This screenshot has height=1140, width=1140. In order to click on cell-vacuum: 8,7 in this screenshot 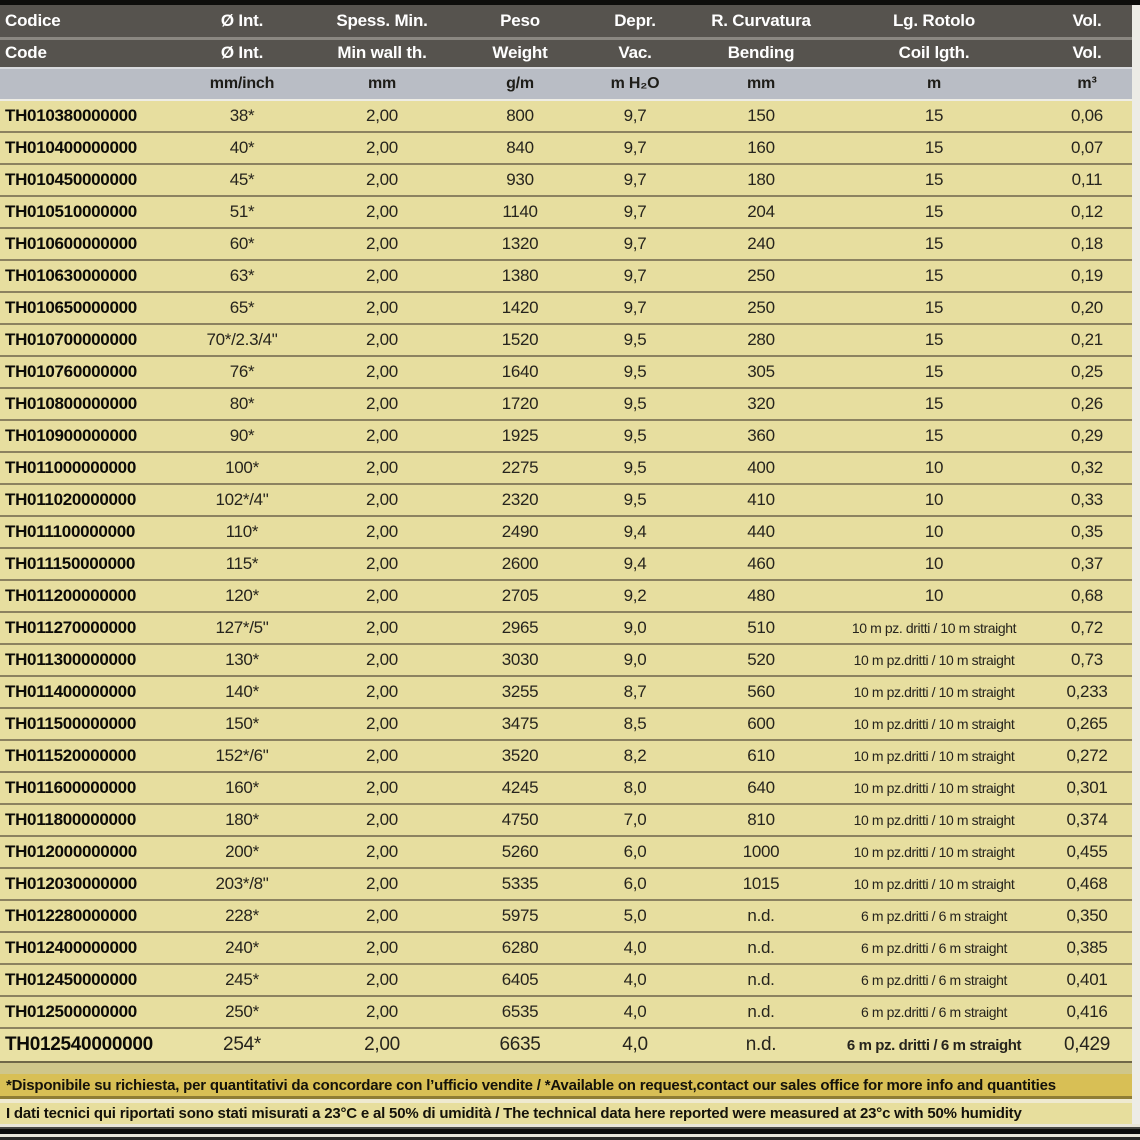, I will do `click(635, 692)`.